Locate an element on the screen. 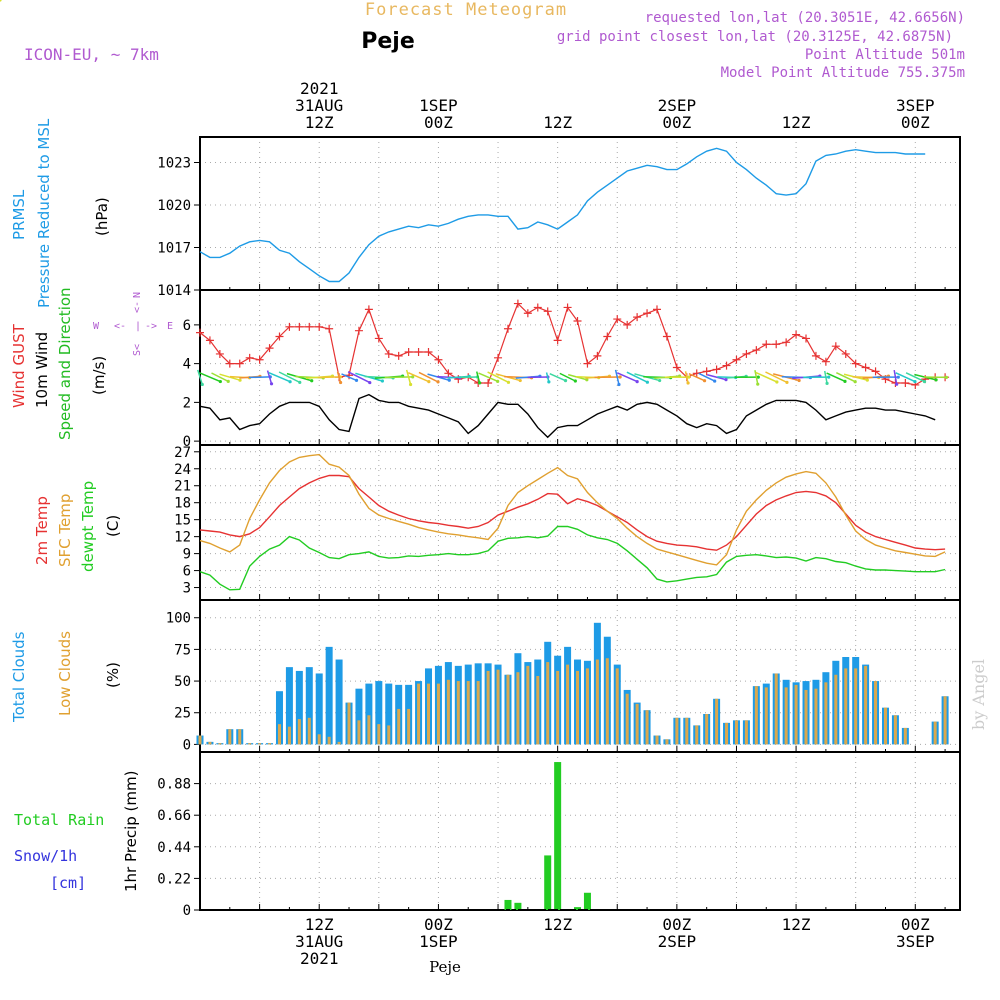  watermark: by Angel is located at coordinates (978, 694).